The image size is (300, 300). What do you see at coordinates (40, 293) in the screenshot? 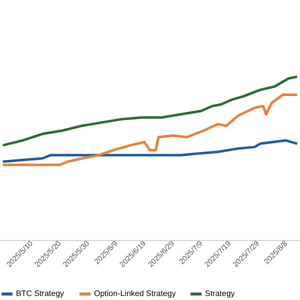
I see `legend-label: BTC Strategy` at bounding box center [40, 293].